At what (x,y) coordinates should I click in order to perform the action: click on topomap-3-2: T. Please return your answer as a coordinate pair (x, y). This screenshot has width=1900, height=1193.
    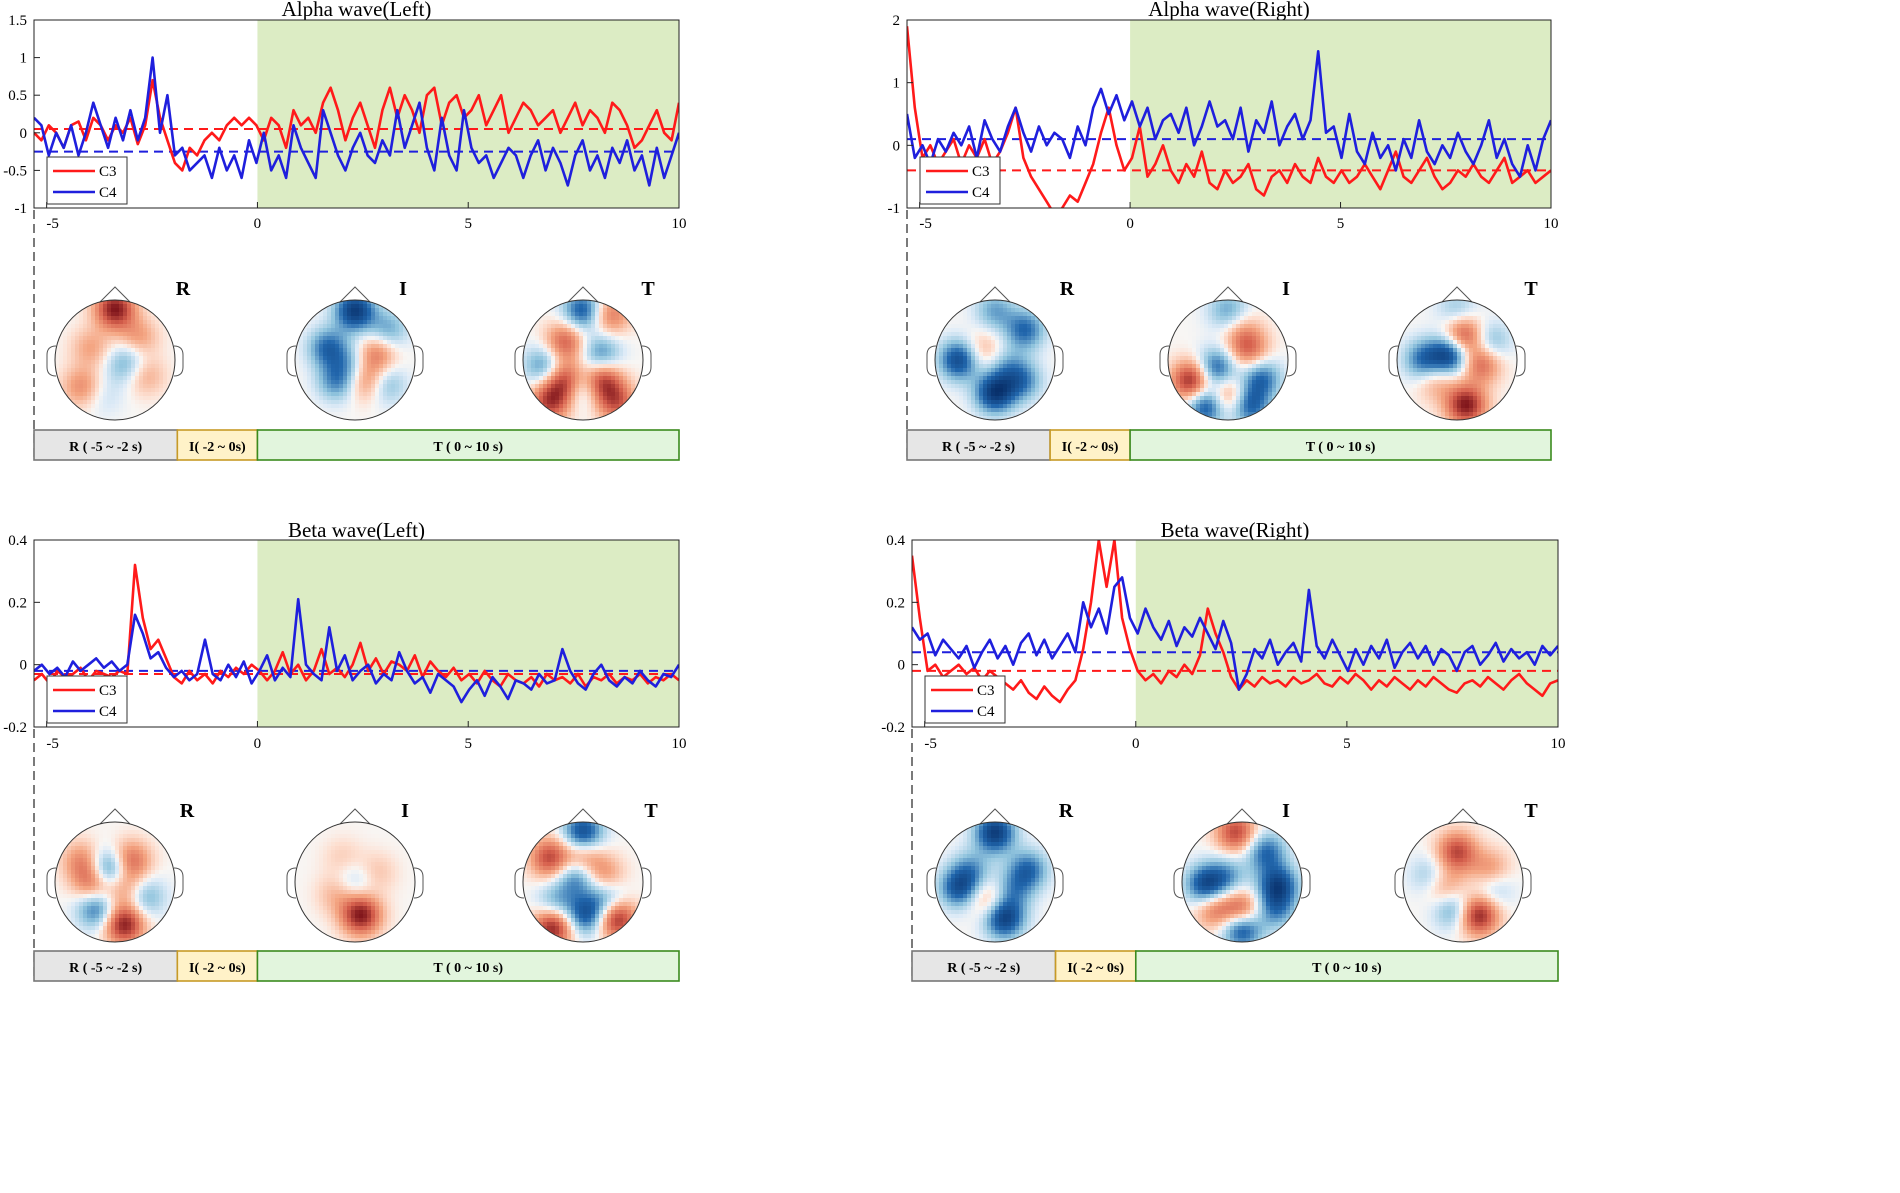
    Looking at the image, I should click on (1466, 871).